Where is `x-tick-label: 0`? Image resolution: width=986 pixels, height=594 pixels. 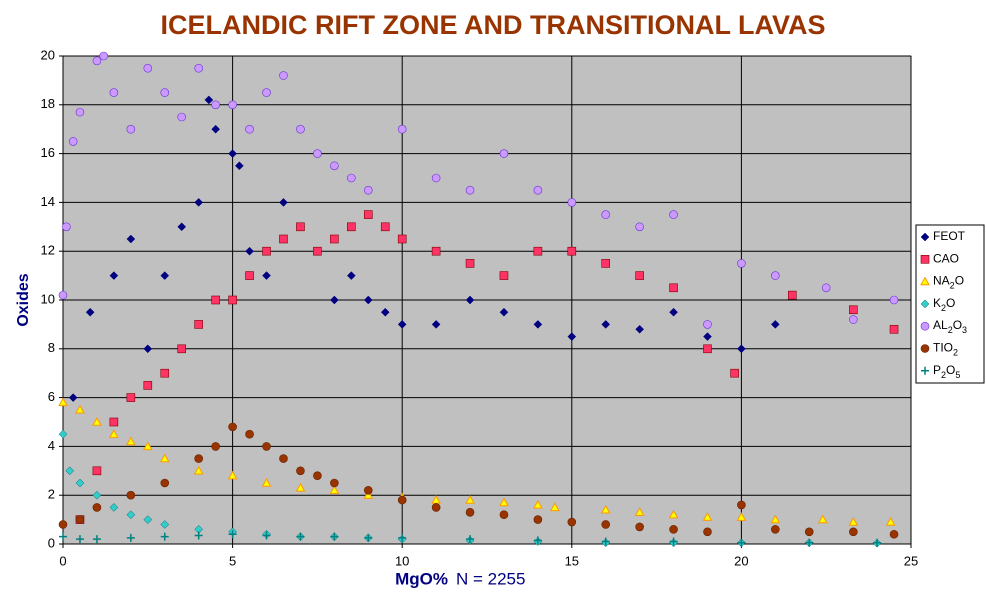
x-tick-label: 0 is located at coordinates (62, 560).